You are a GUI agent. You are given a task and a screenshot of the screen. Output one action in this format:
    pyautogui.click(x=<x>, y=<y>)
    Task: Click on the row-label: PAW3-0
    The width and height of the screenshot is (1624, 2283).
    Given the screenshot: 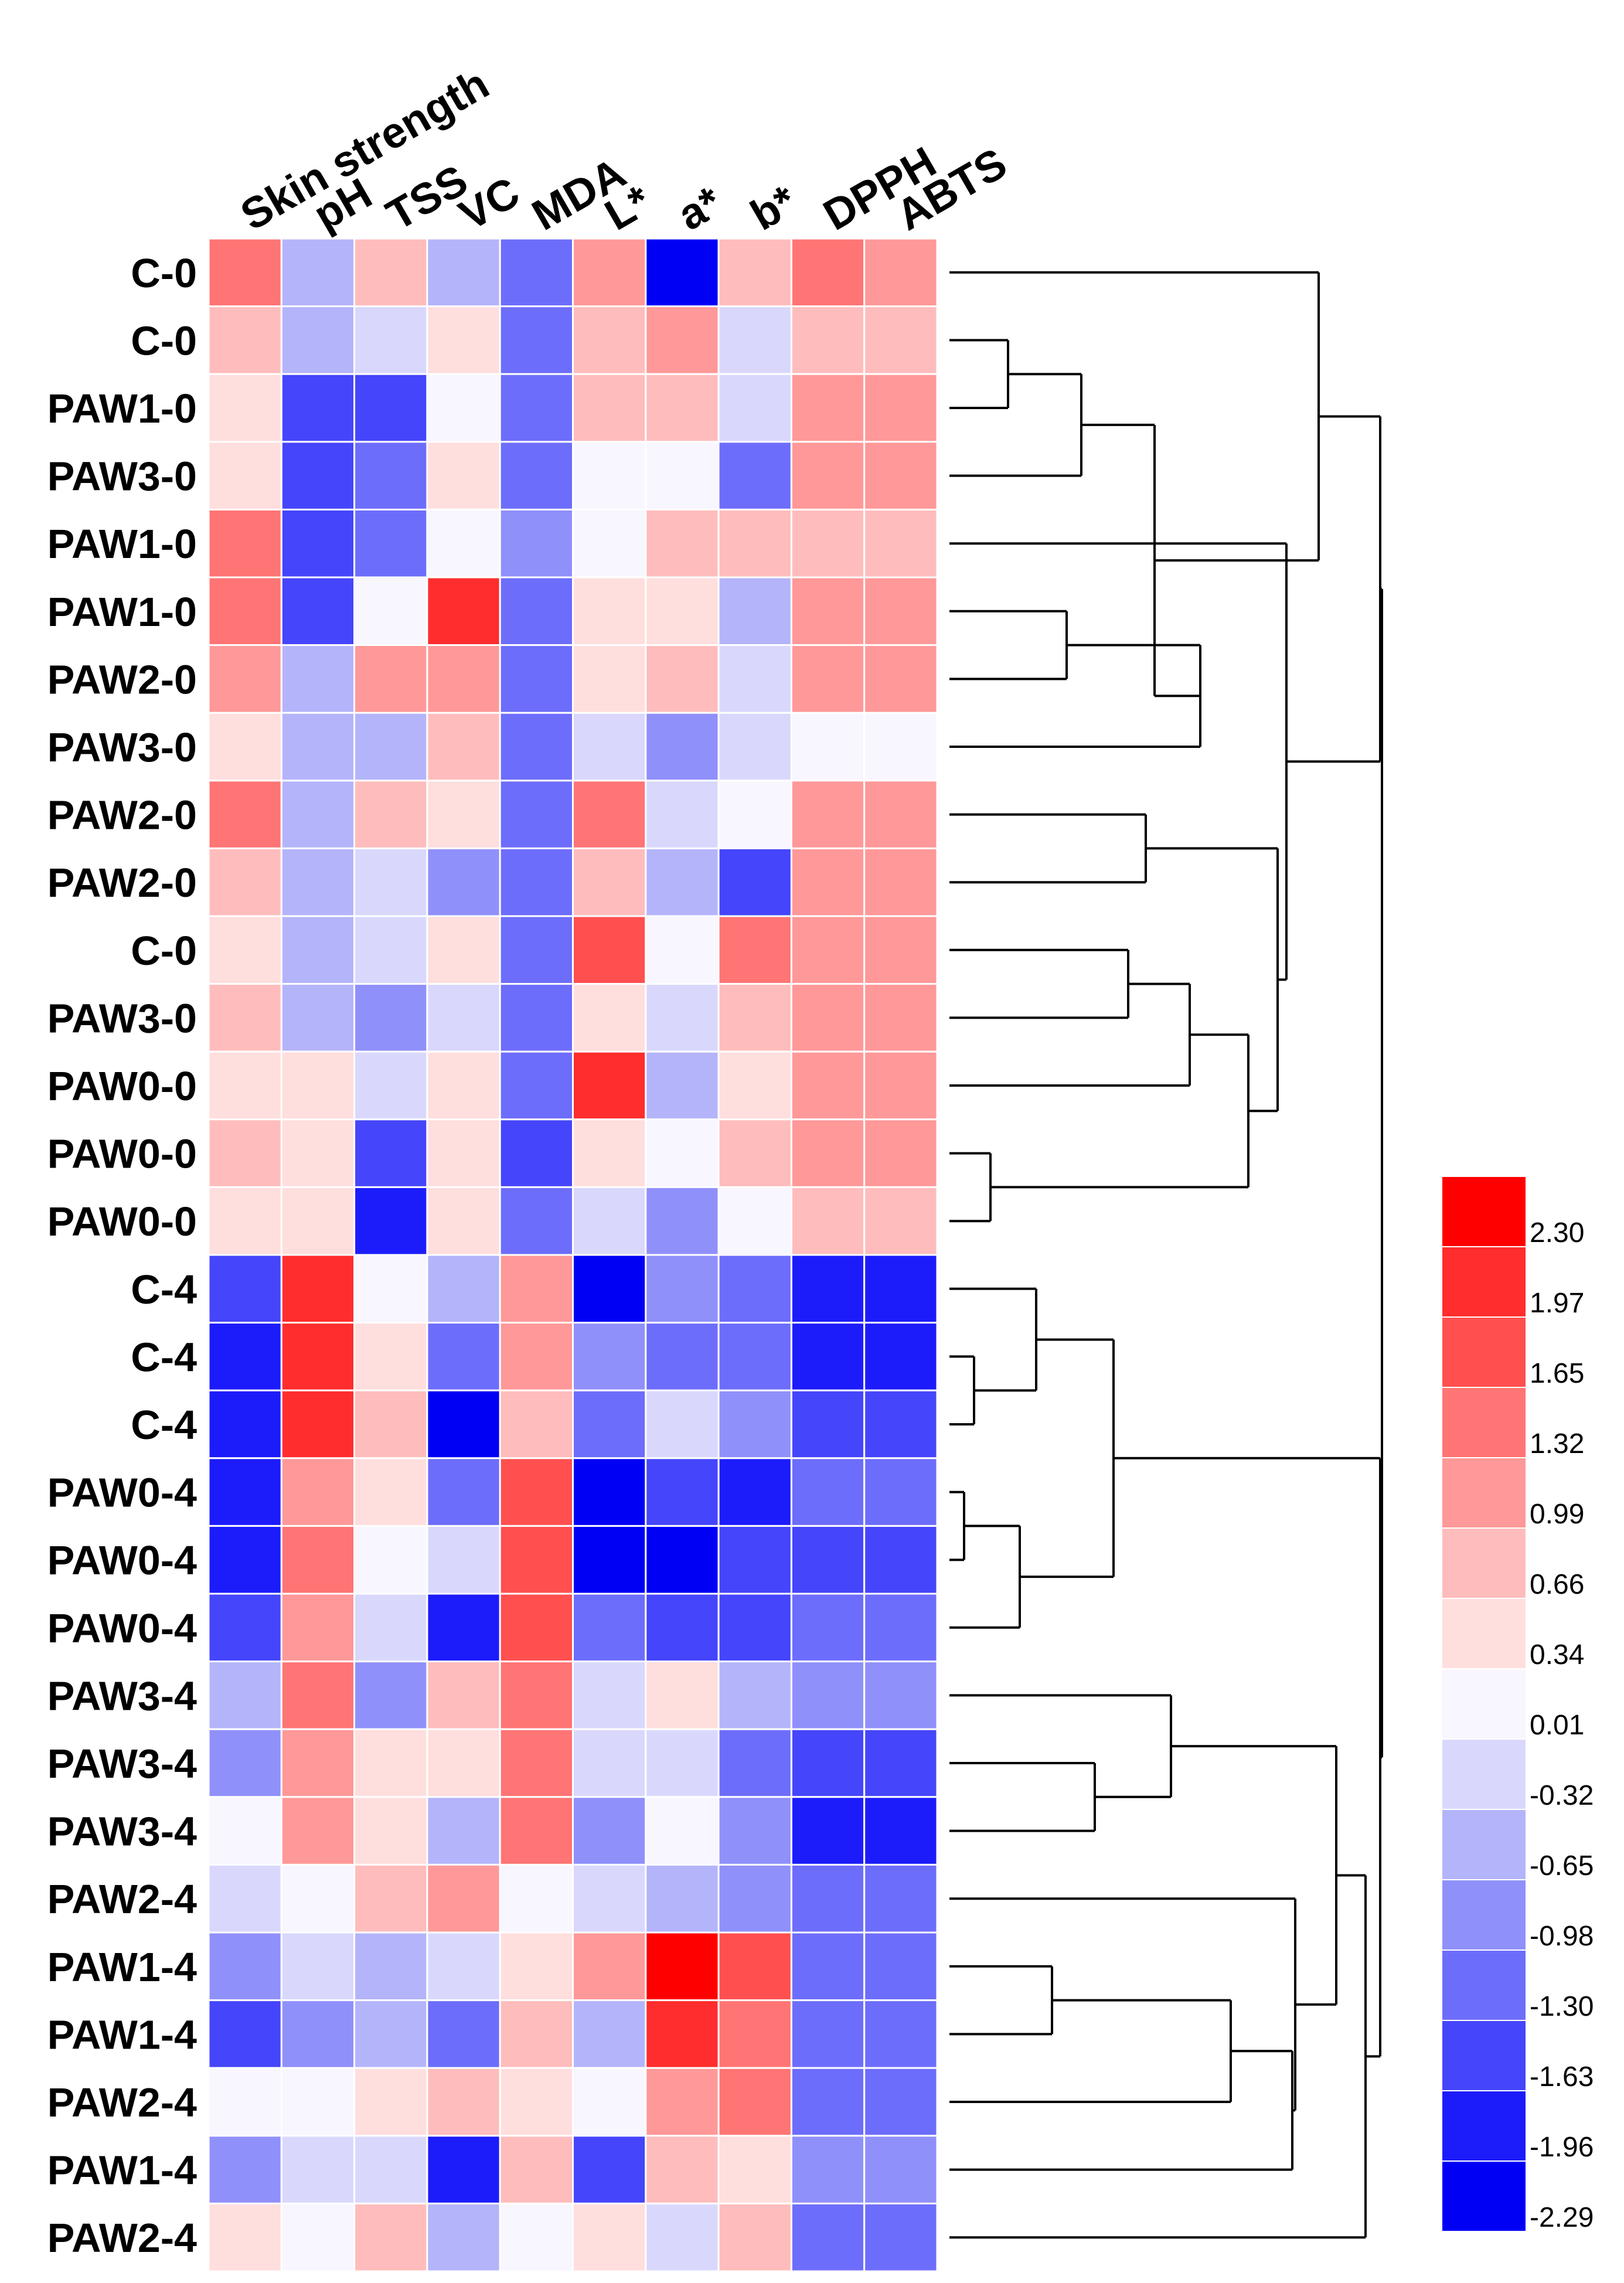 What is the action you would take?
    pyautogui.click(x=122, y=1018)
    